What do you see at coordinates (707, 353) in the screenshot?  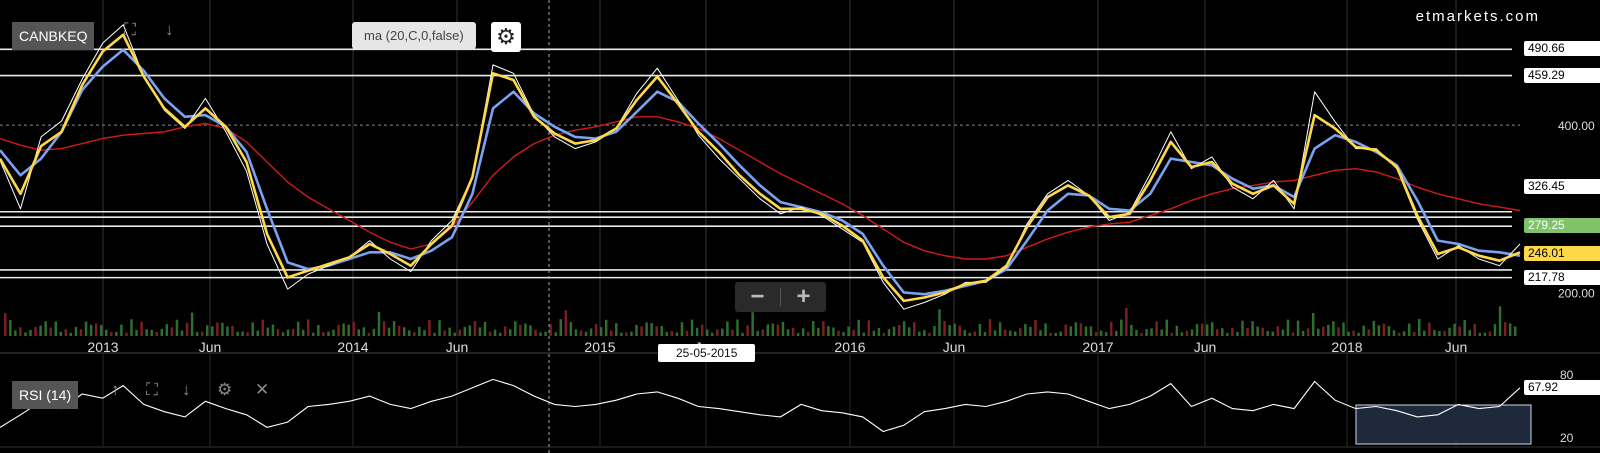 I see `cursor-date-label: 25-05-2015` at bounding box center [707, 353].